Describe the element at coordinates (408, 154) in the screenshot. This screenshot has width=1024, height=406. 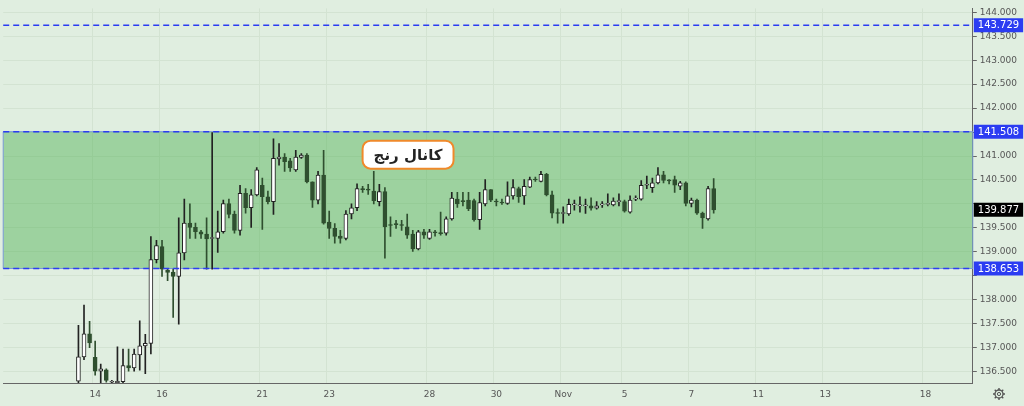
I see `band-label: کانال رنج` at that location.